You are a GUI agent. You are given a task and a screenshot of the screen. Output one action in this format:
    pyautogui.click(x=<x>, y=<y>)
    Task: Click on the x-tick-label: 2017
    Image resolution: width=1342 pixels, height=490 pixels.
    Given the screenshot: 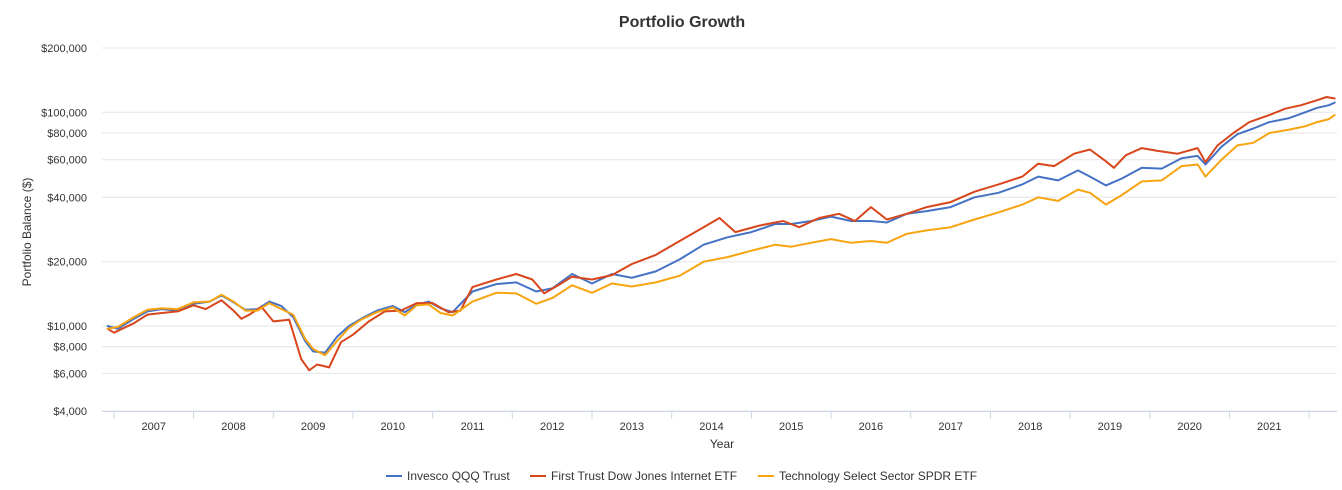 What is the action you would take?
    pyautogui.click(x=950, y=427)
    